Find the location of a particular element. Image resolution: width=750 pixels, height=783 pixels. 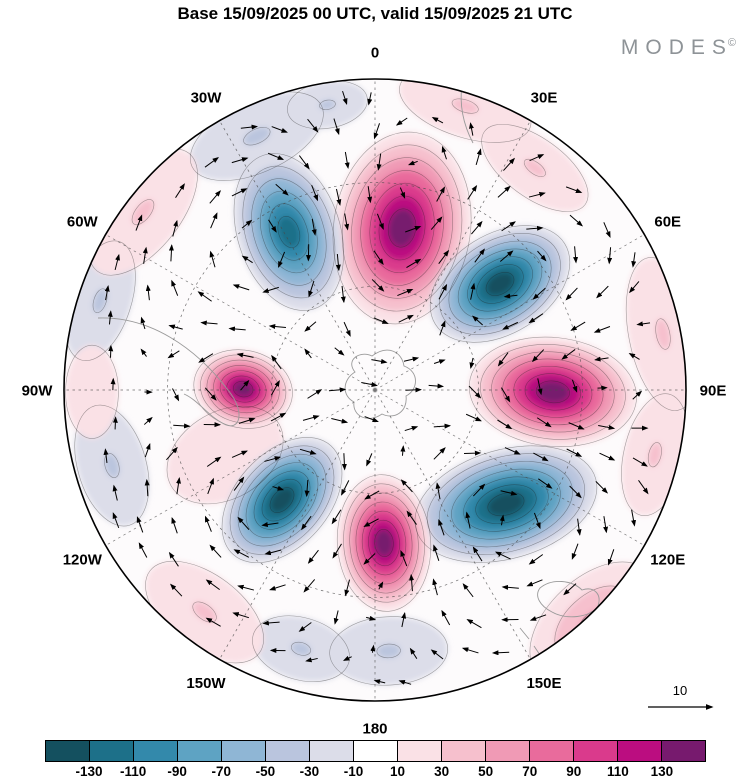

colorbar-tick-label: 10 is located at coordinates (398, 771).